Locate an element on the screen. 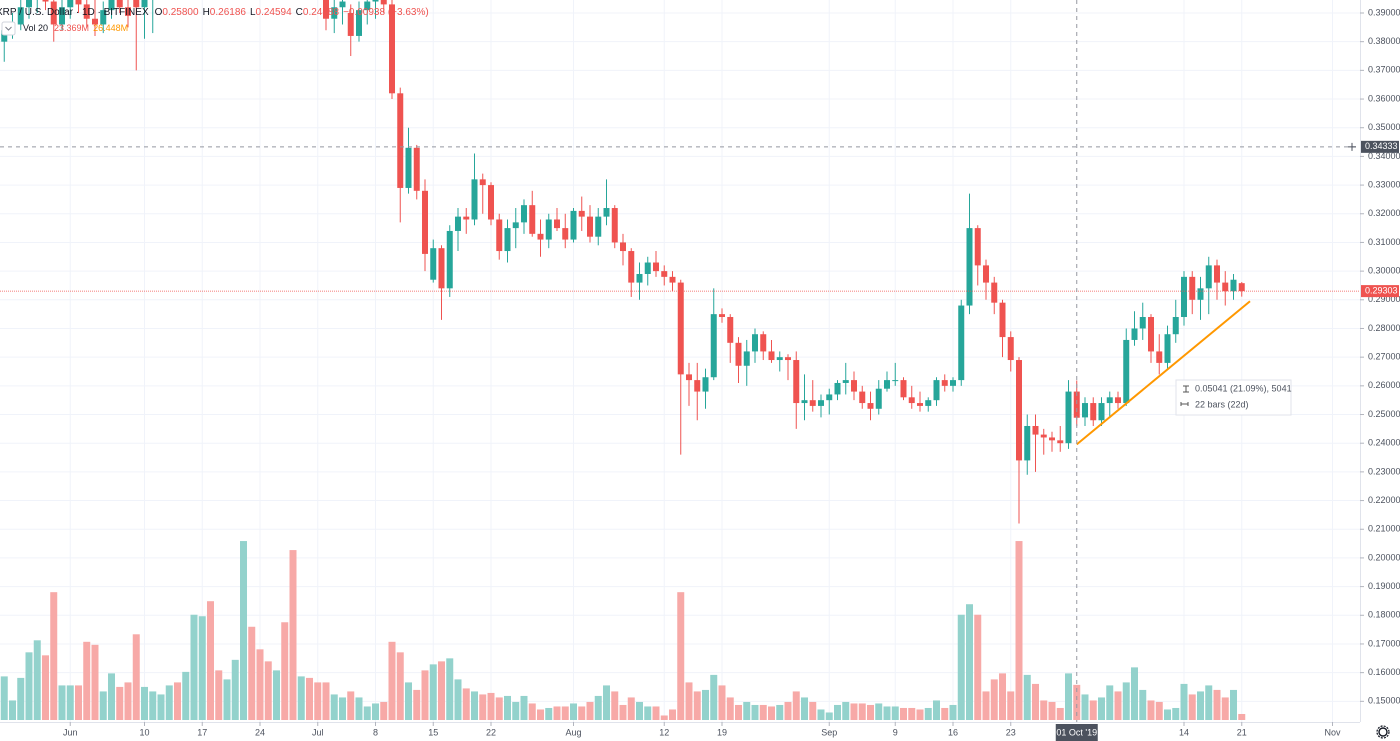  y-tick-label: 0.39000 is located at coordinates (1384, 12).